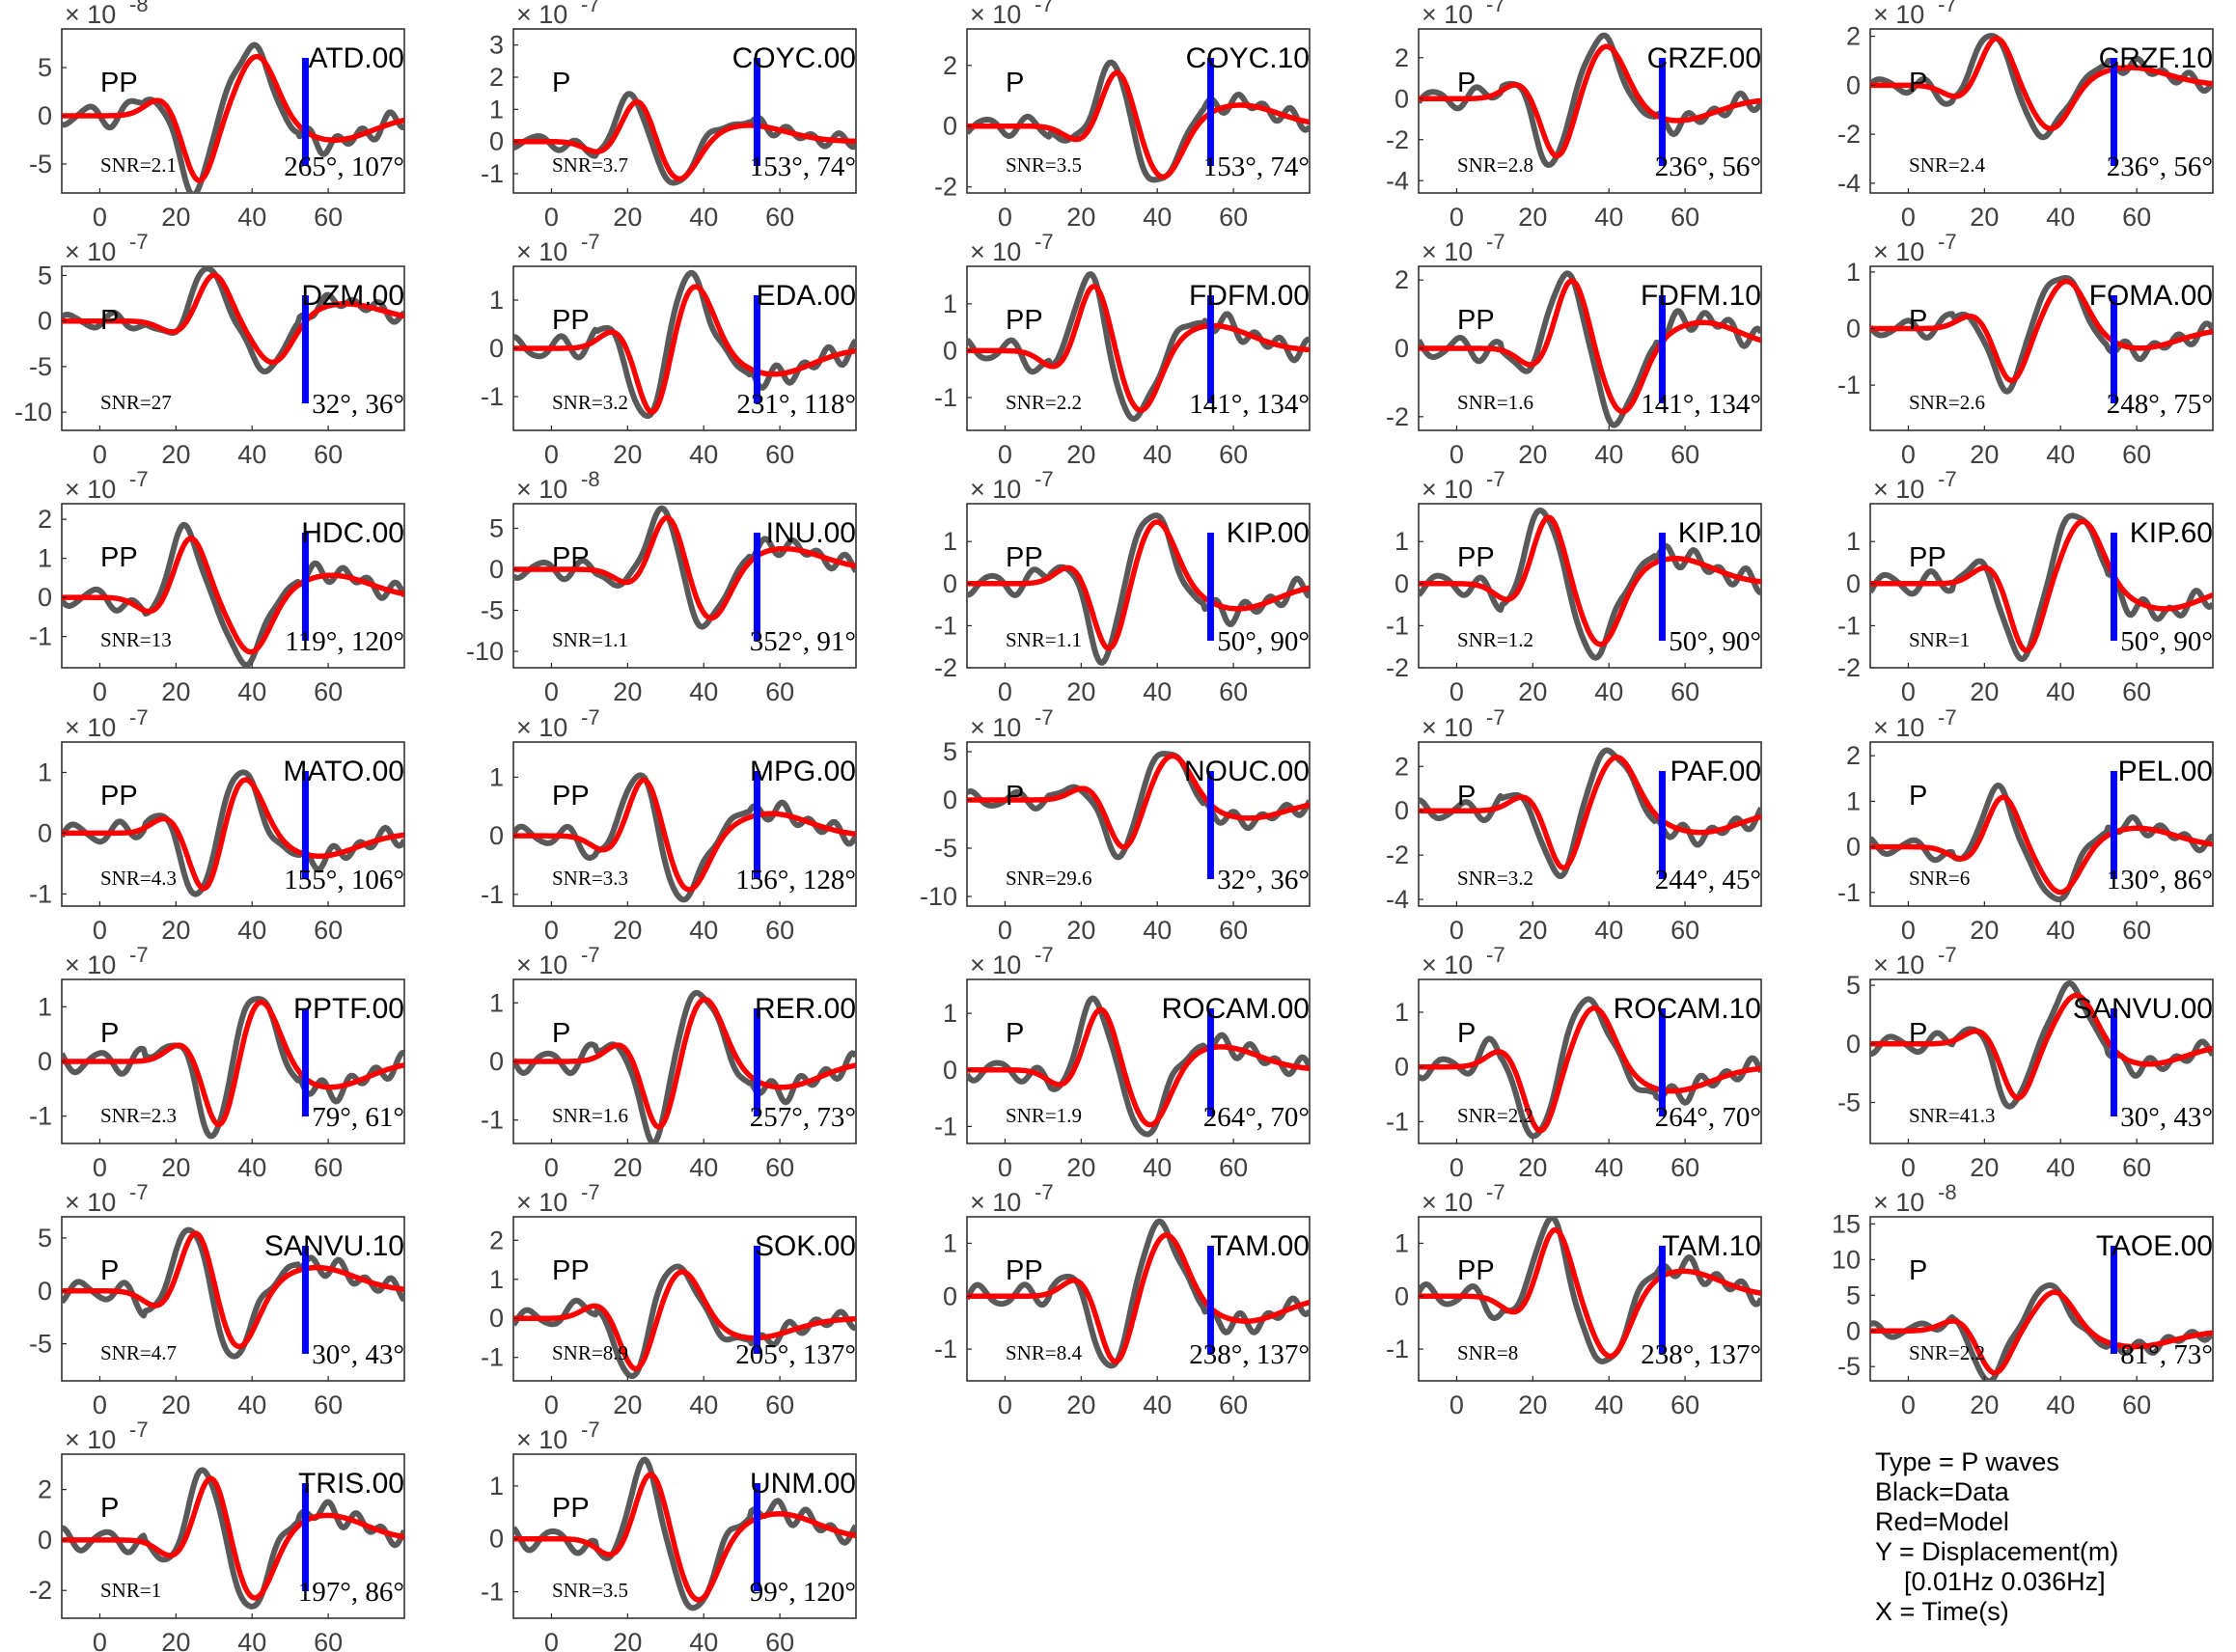 Image resolution: width=2236 pixels, height=1652 pixels. Describe the element at coordinates (139, 165) in the screenshot. I see `snr-label: SNR=2.1` at that location.